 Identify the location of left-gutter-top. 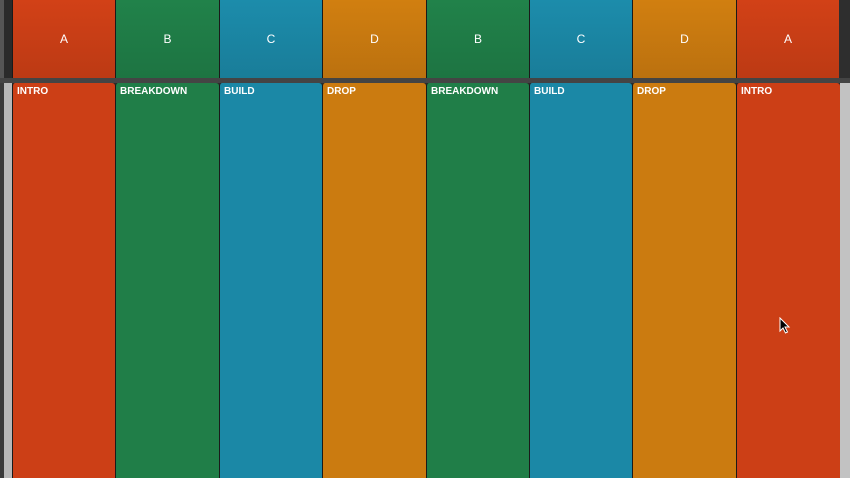
(6, 40).